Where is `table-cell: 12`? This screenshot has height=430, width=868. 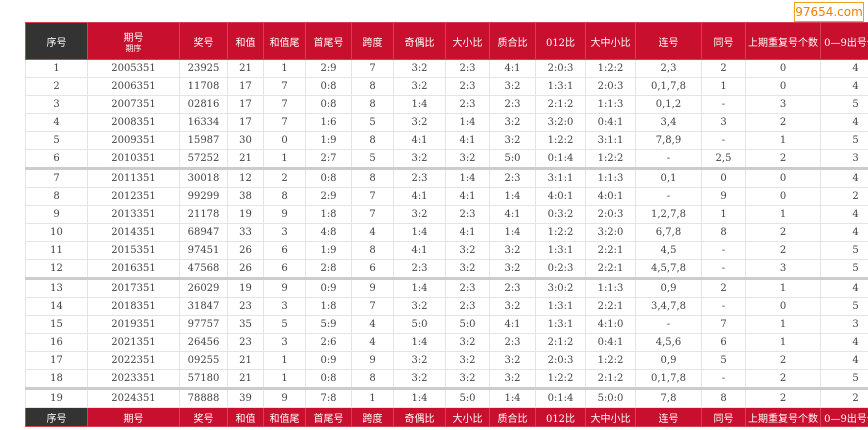
table-cell: 12 is located at coordinates (245, 177).